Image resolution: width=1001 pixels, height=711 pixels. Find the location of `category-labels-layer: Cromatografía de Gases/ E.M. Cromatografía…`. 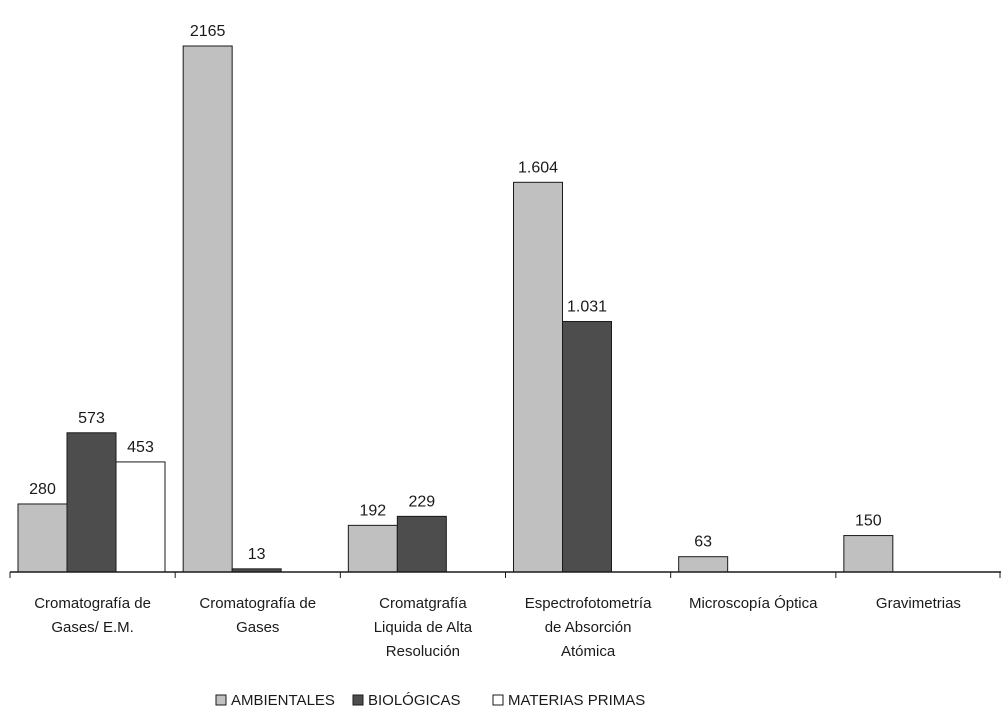

category-labels-layer: Cromatografía de Gases/ E.M. Cromatografía… is located at coordinates (497, 627).